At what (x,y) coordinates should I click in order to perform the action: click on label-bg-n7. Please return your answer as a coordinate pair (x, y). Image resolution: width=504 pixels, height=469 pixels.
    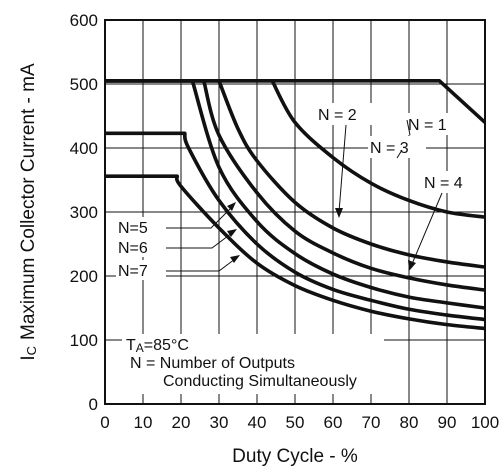
    Looking at the image, I should click on (141, 270).